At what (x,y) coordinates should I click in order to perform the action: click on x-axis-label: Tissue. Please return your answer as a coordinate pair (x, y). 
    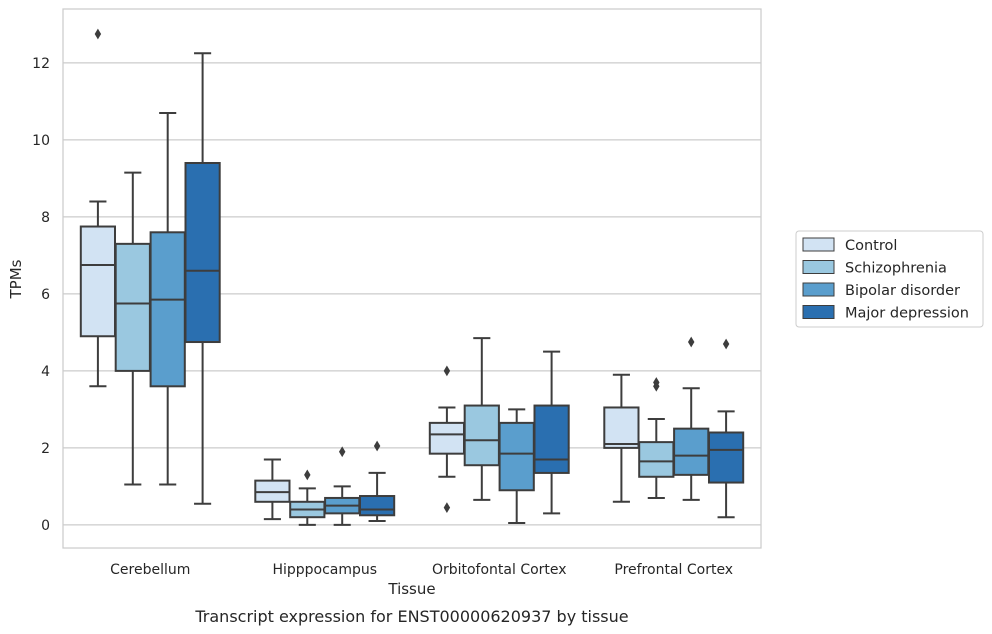
    Looking at the image, I should click on (411, 589).